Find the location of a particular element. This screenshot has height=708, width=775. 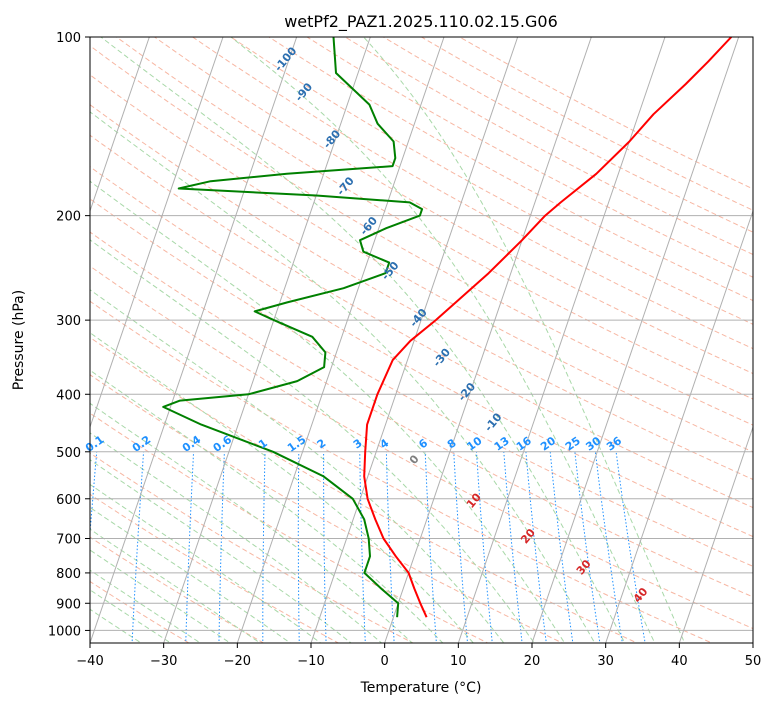

y-tick-label: 800 is located at coordinates (68, 574).